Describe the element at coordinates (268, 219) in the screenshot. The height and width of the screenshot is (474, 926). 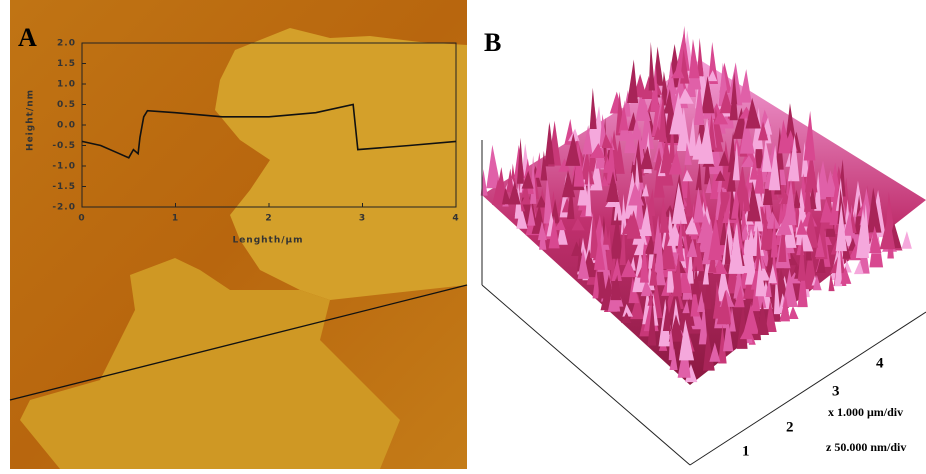
I see `x-tick-label: 2` at that location.